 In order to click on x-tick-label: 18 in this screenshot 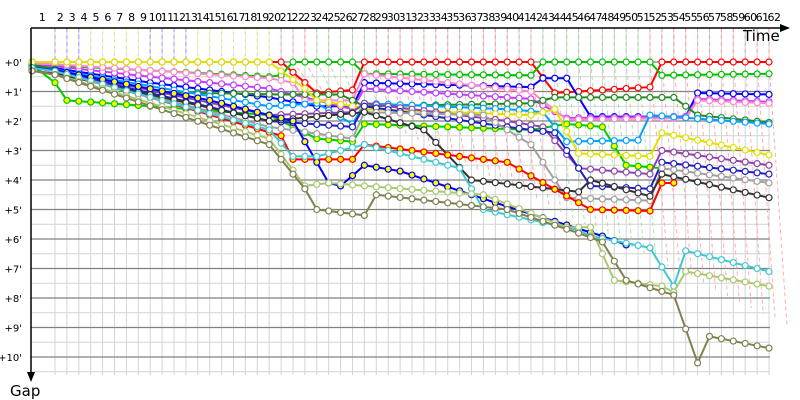, I will do `click(250, 17)`.